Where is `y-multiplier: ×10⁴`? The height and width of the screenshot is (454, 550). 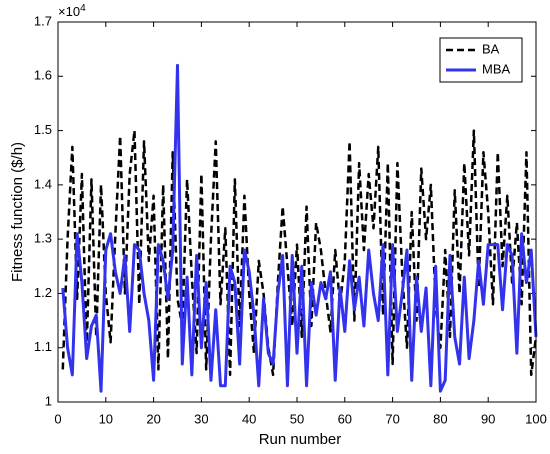 y-multiplier: ×10⁴ is located at coordinates (72, 11).